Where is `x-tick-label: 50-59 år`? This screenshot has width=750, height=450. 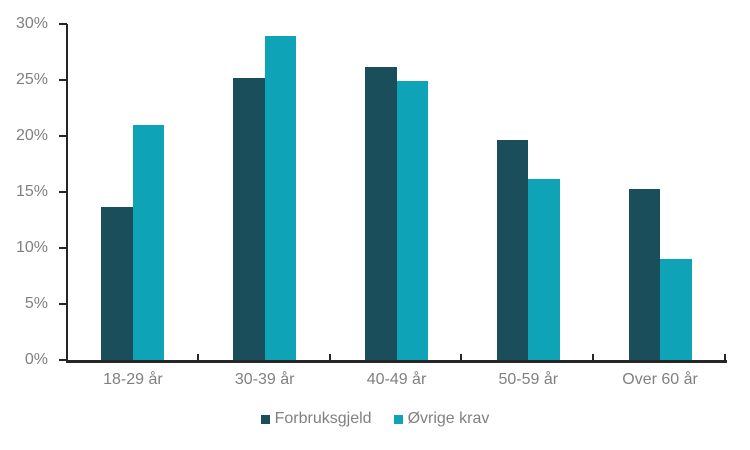 x-tick-label: 50-59 år is located at coordinates (528, 379).